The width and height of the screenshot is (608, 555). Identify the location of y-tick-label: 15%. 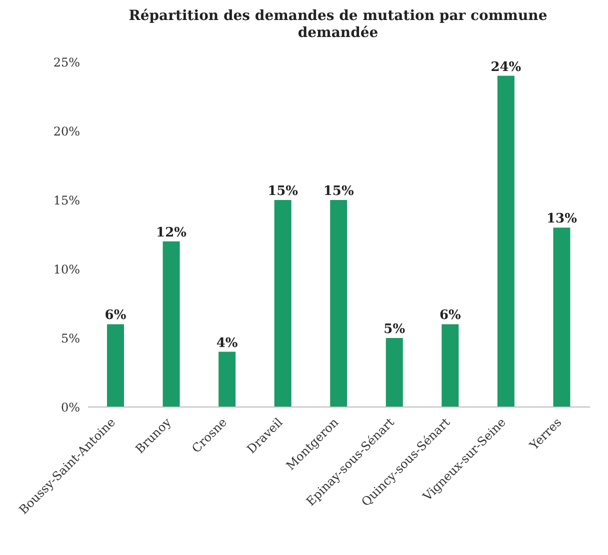
(66, 200).